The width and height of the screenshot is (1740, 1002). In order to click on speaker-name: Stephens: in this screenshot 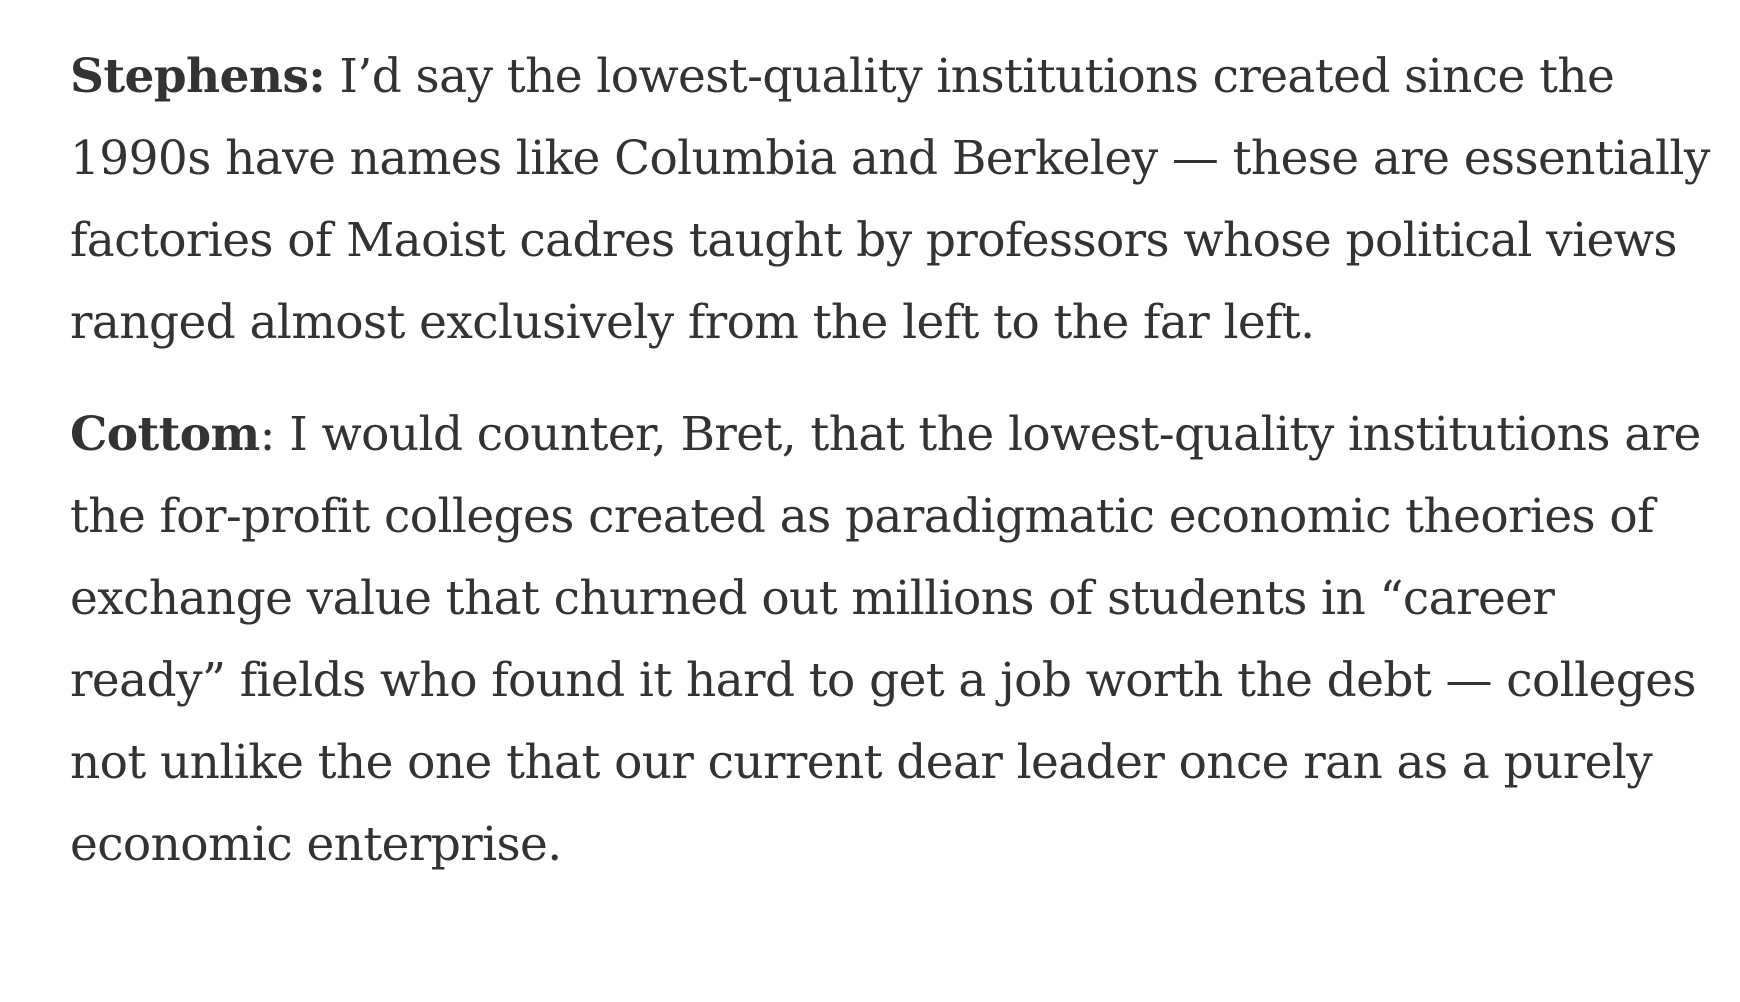, I will do `click(198, 76)`.